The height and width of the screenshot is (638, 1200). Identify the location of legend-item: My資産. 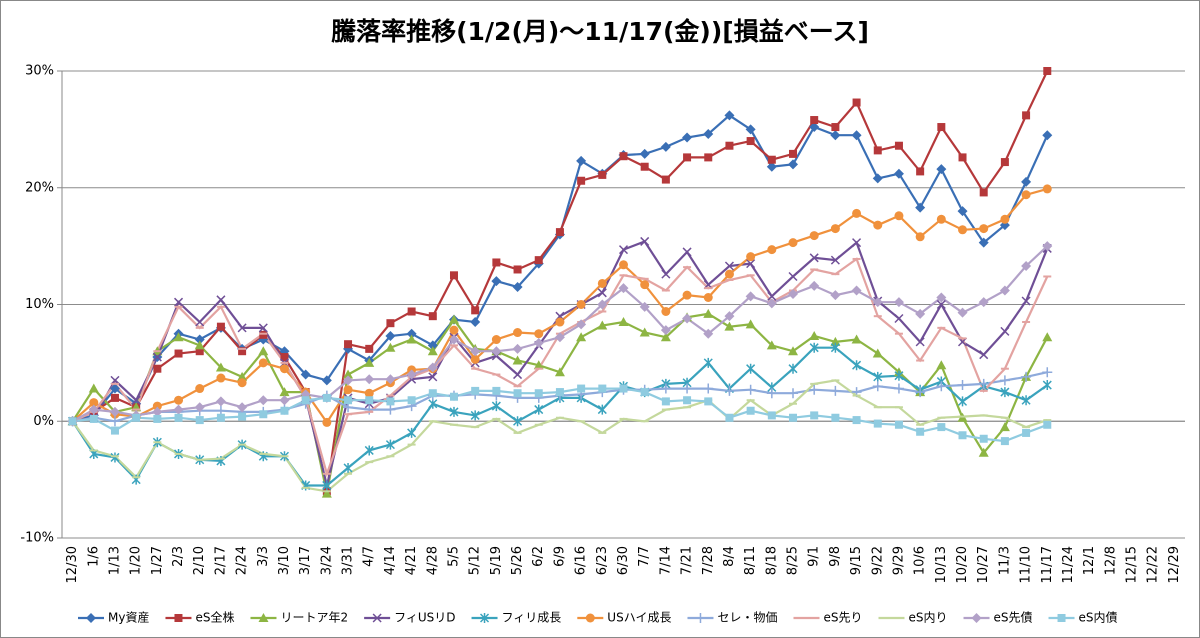
(113, 617).